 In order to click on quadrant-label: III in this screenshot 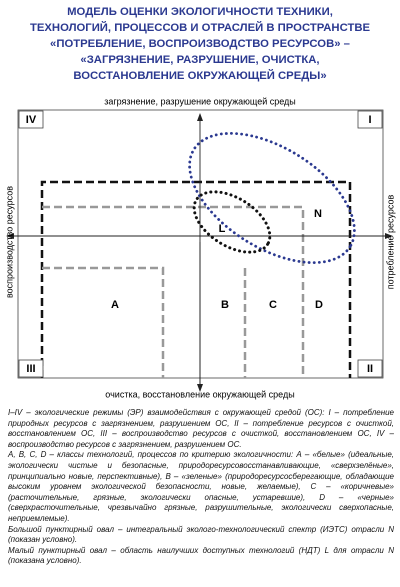, I will do `click(30, 369)`.